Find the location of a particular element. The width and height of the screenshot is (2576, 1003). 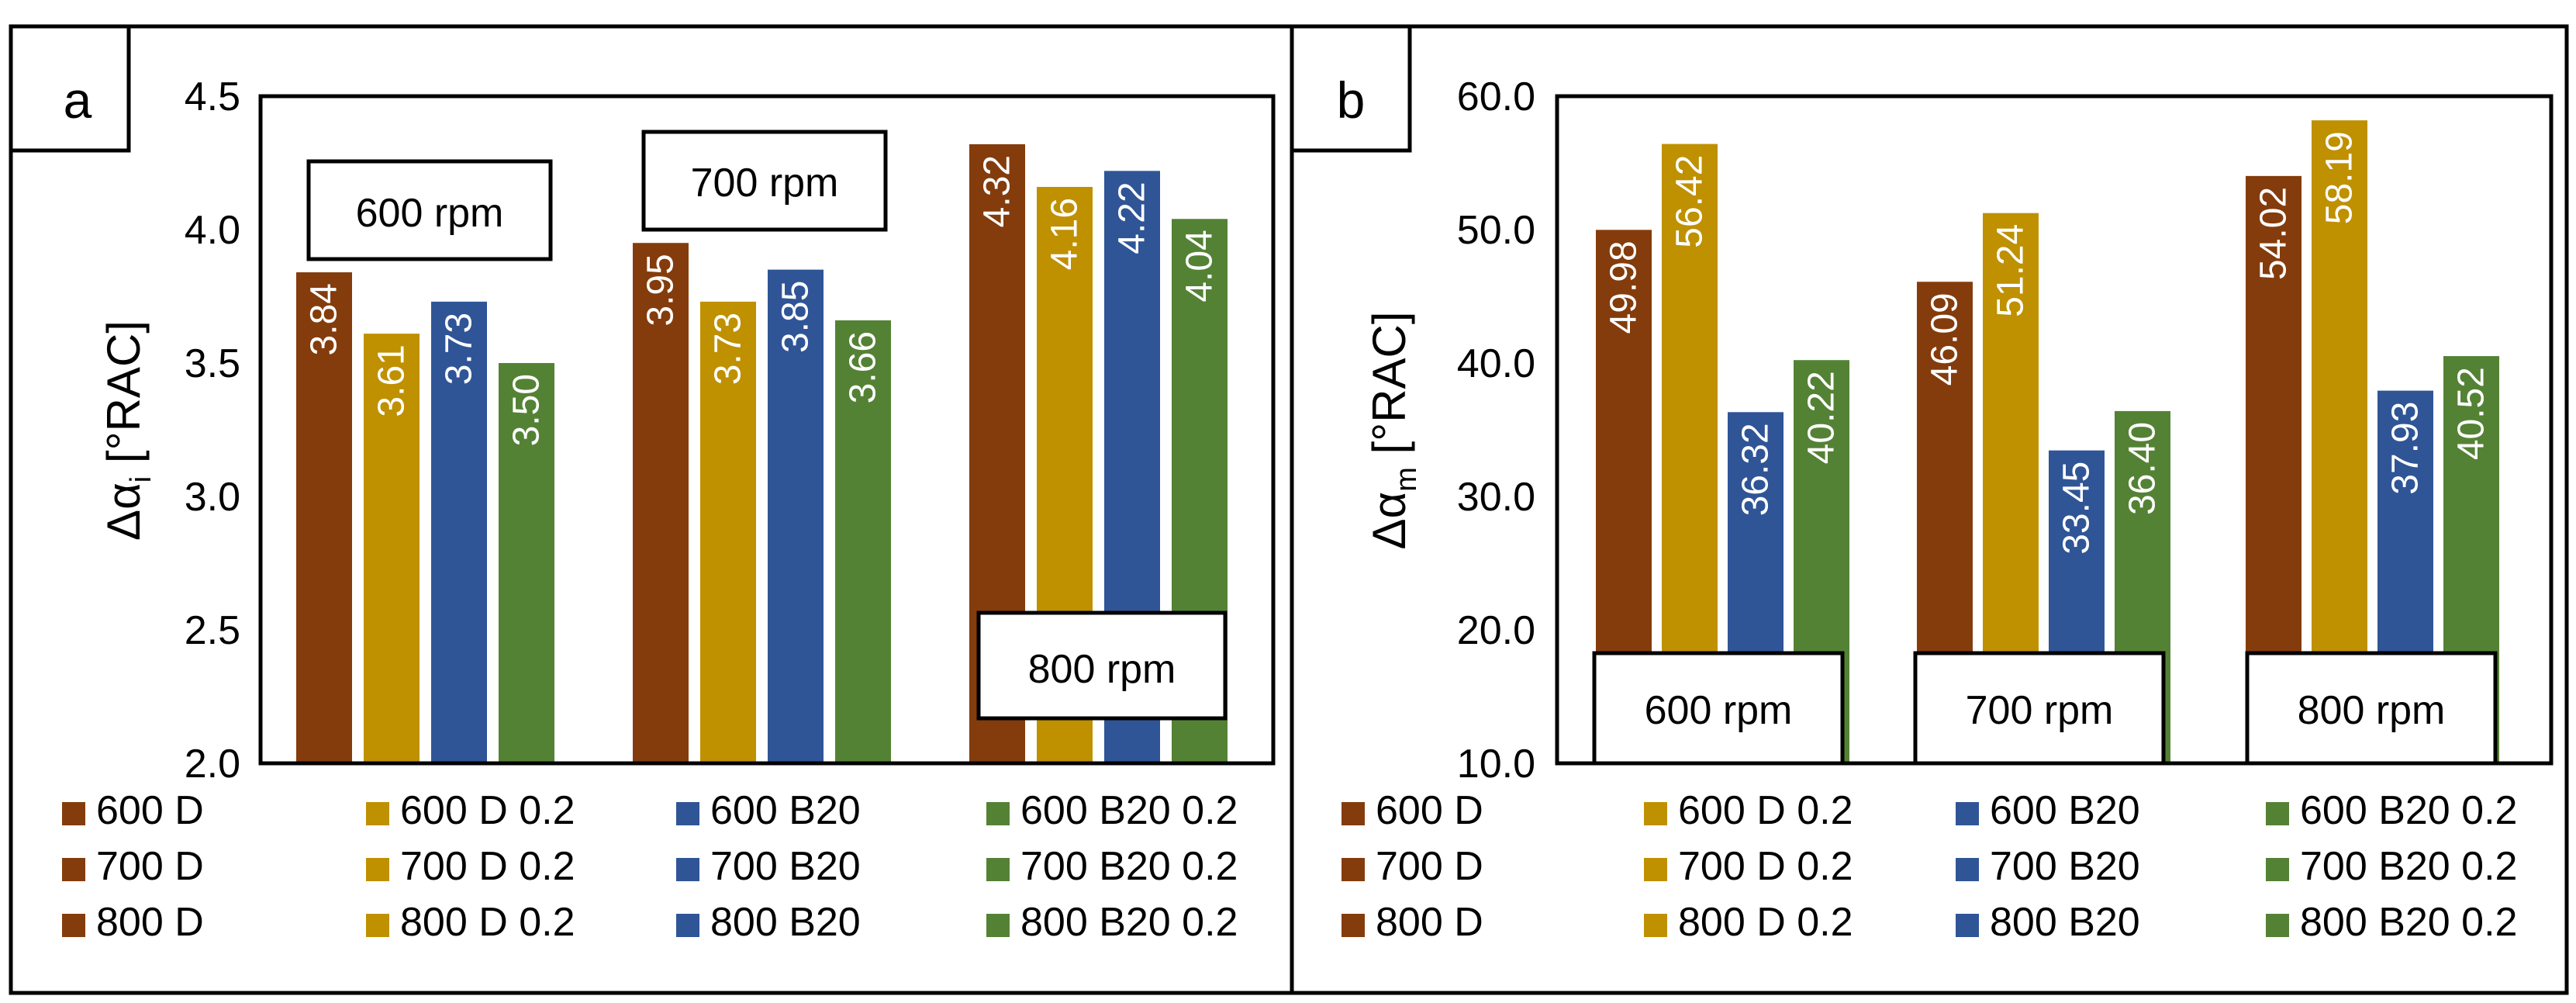

legend-entry: 600 D is located at coordinates (1430, 810).